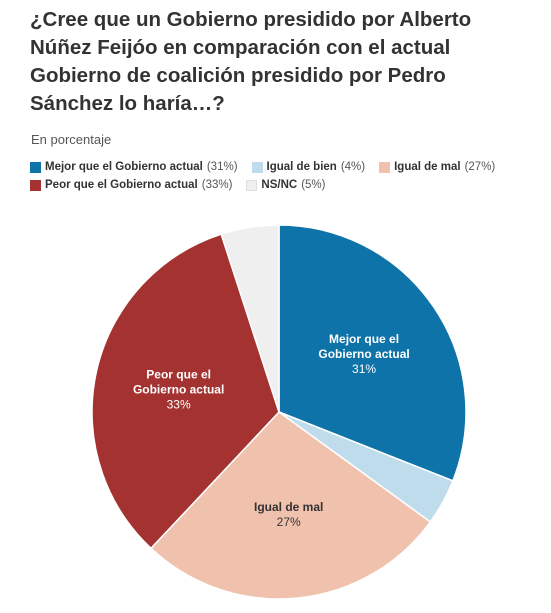 The width and height of the screenshot is (551, 613). What do you see at coordinates (313, 185) in the screenshot?
I see `legend-value: (5%)` at bounding box center [313, 185].